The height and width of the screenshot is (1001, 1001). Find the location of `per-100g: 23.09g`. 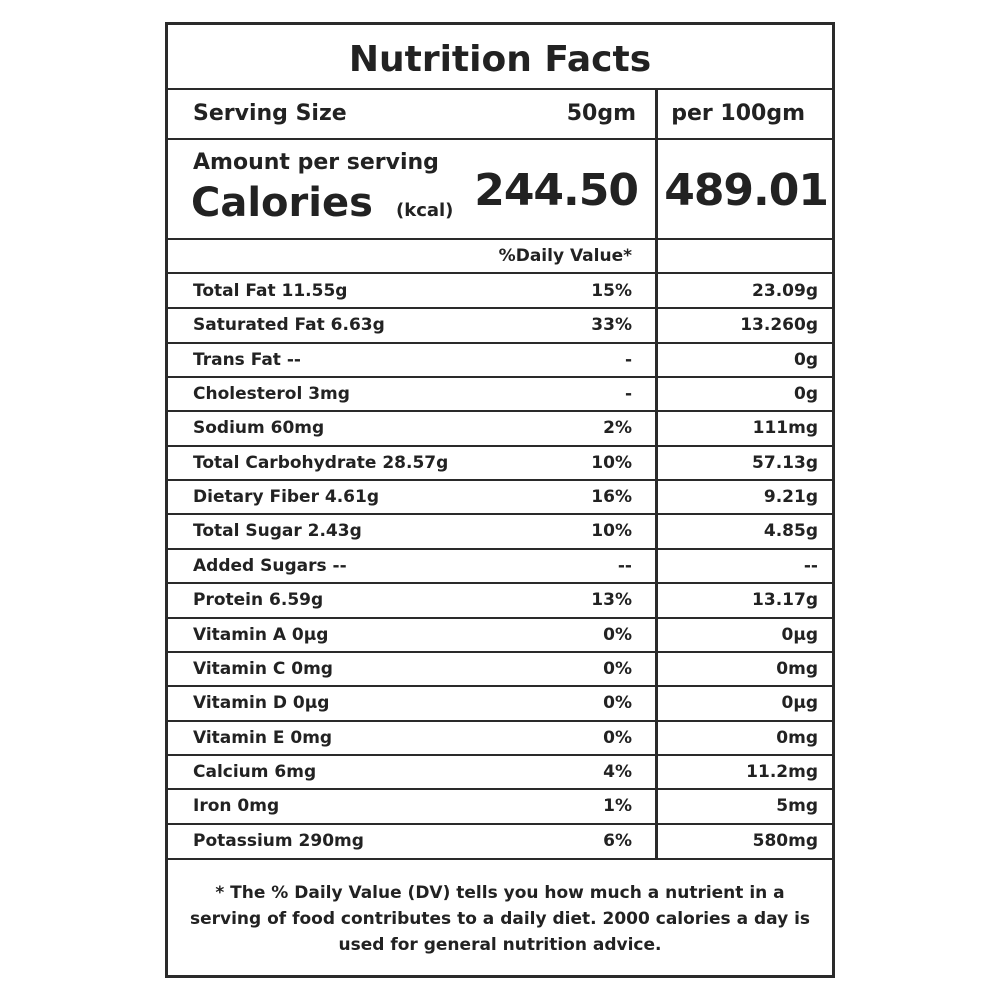

per-100g: 23.09g is located at coordinates (785, 291).